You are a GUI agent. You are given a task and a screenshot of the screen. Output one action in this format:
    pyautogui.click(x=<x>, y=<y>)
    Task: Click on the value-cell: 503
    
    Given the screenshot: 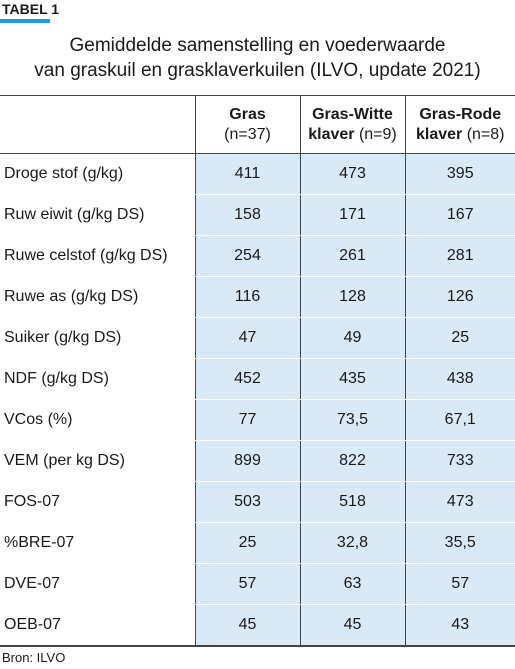 What is the action you would take?
    pyautogui.click(x=247, y=502)
    